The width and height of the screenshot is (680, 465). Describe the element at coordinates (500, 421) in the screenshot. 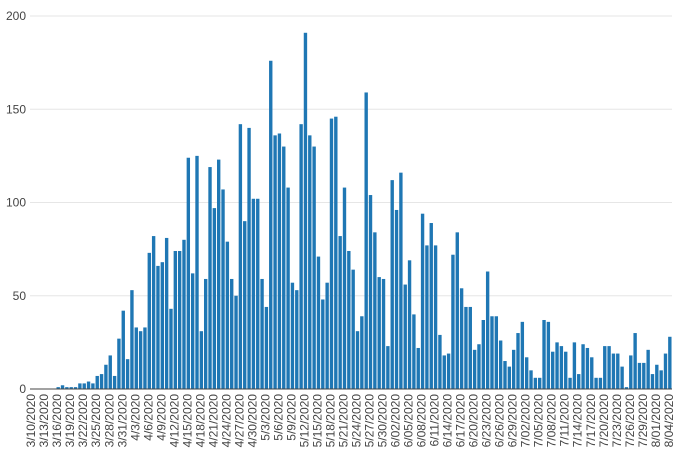

I see `x-tick-label: 6/26/2020` at that location.